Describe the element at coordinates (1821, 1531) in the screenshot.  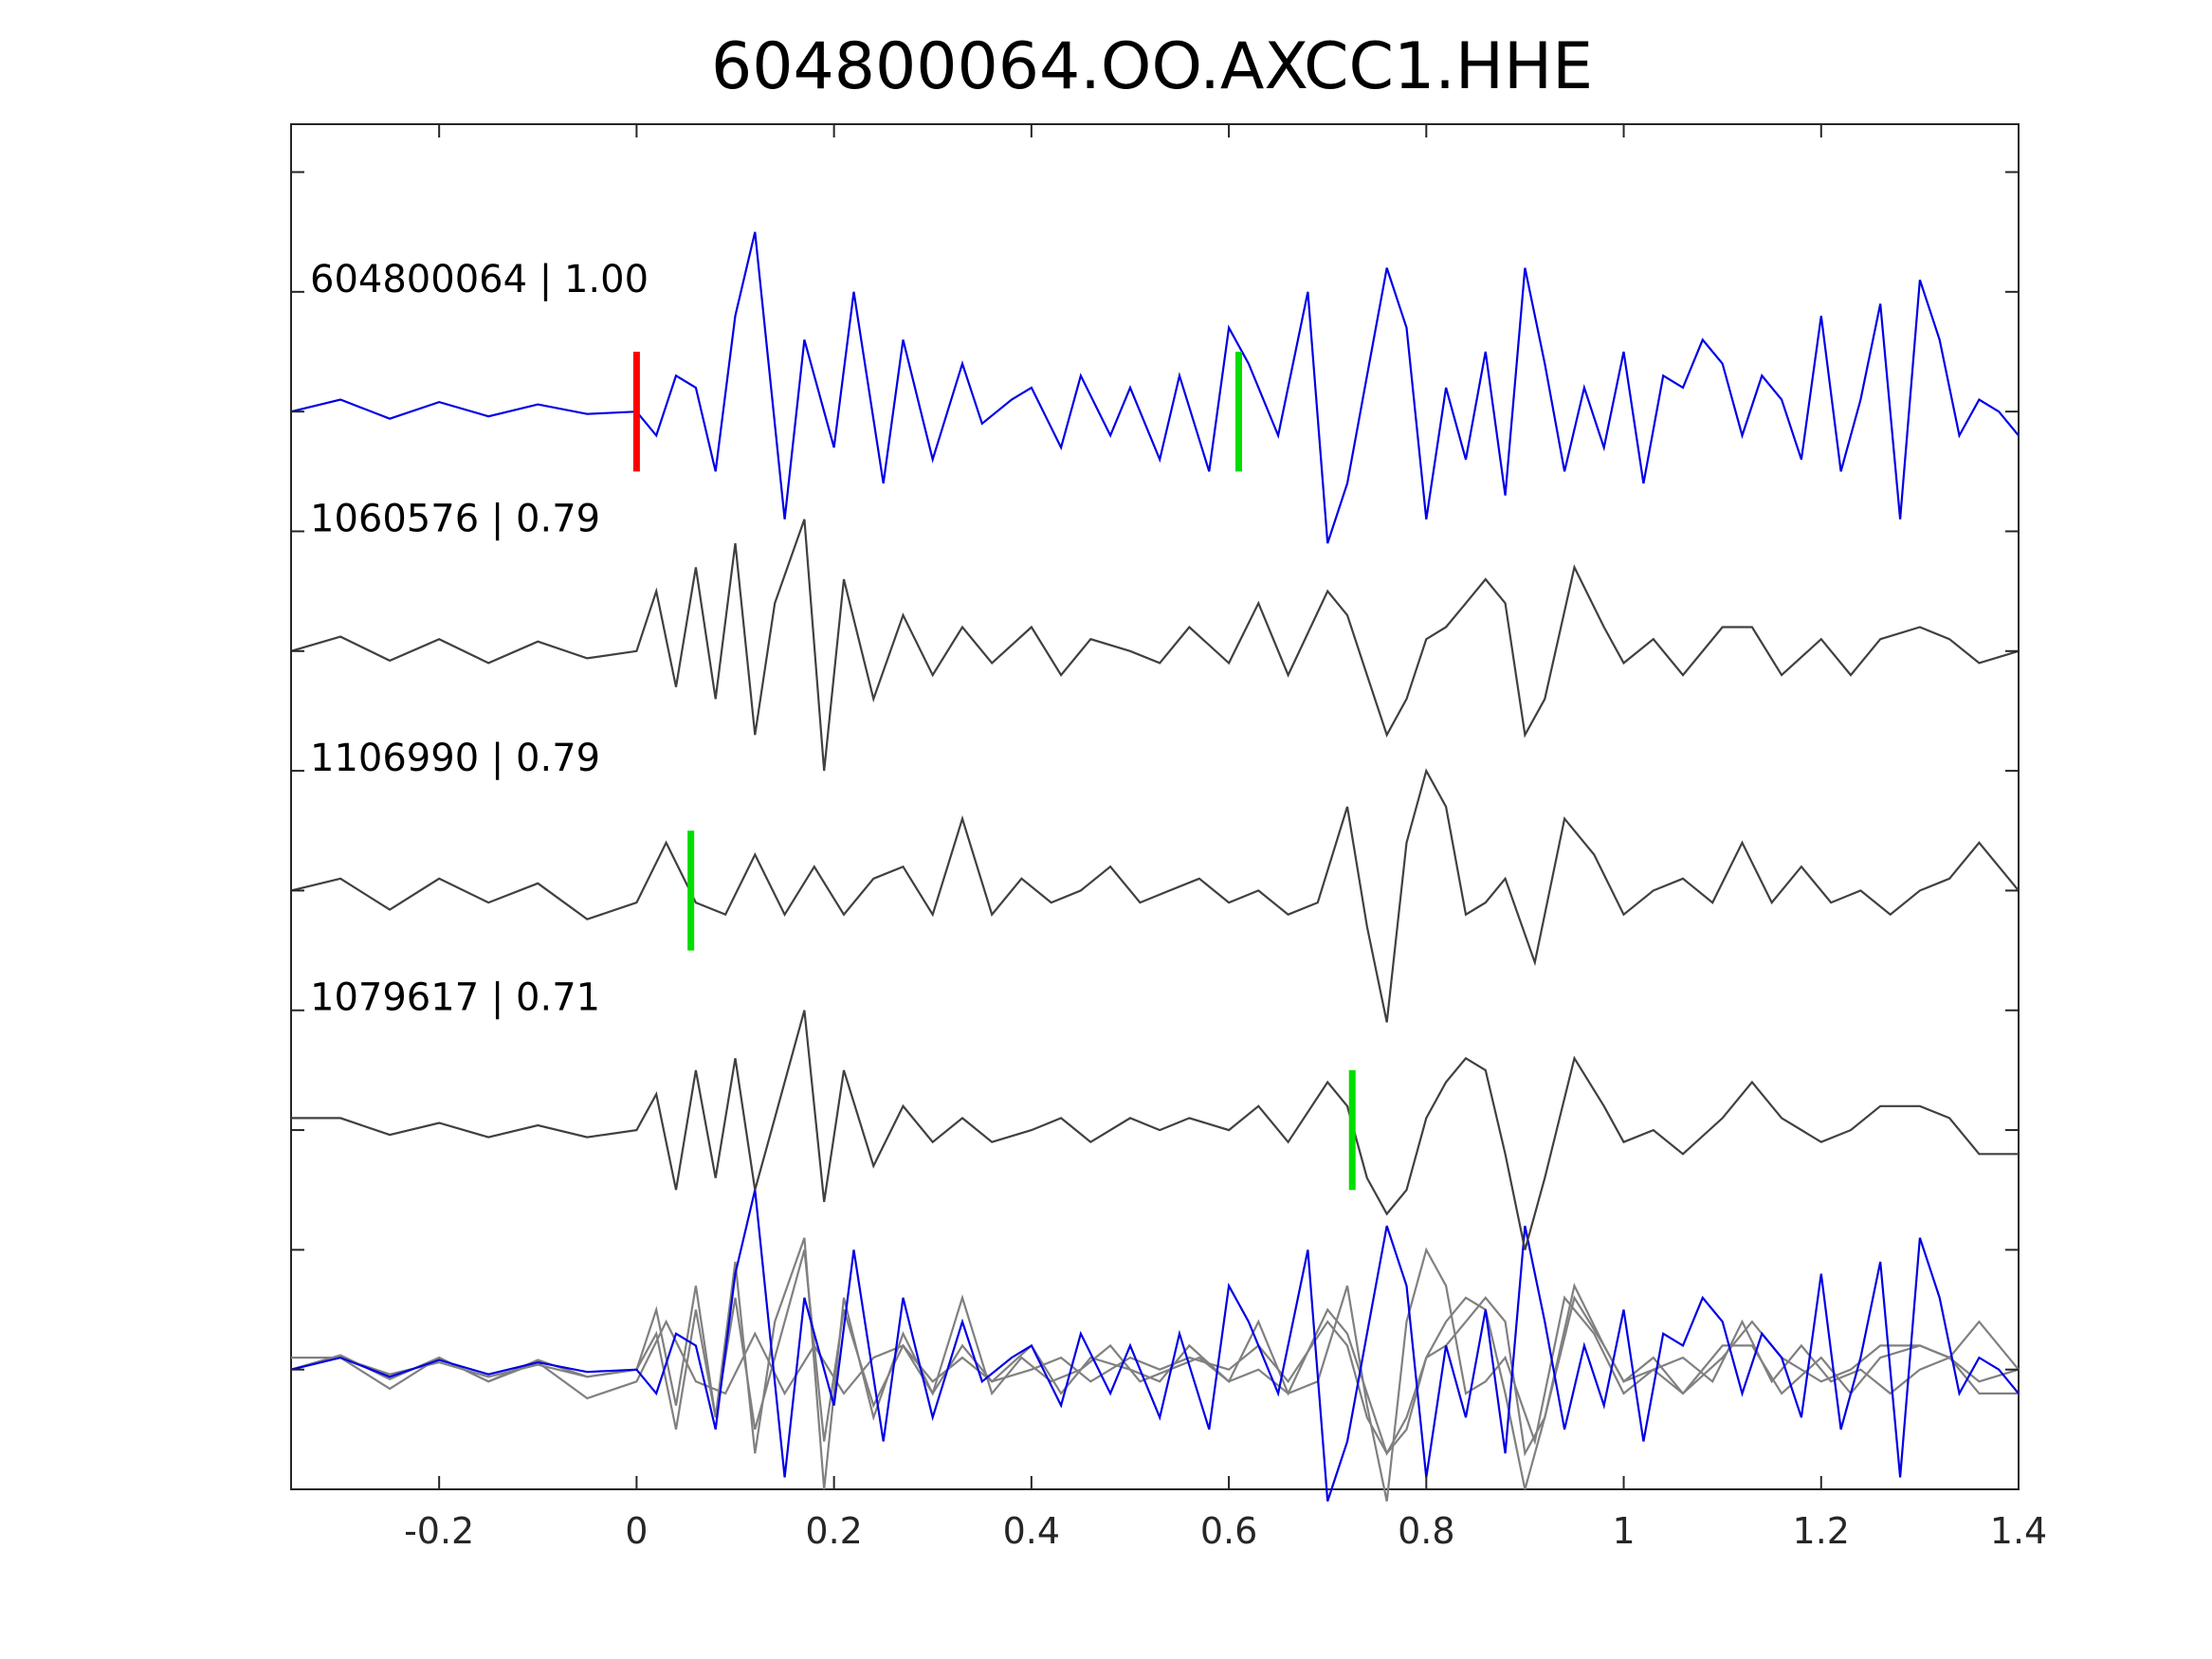
I see `x-tick-label: 1.2` at that location.